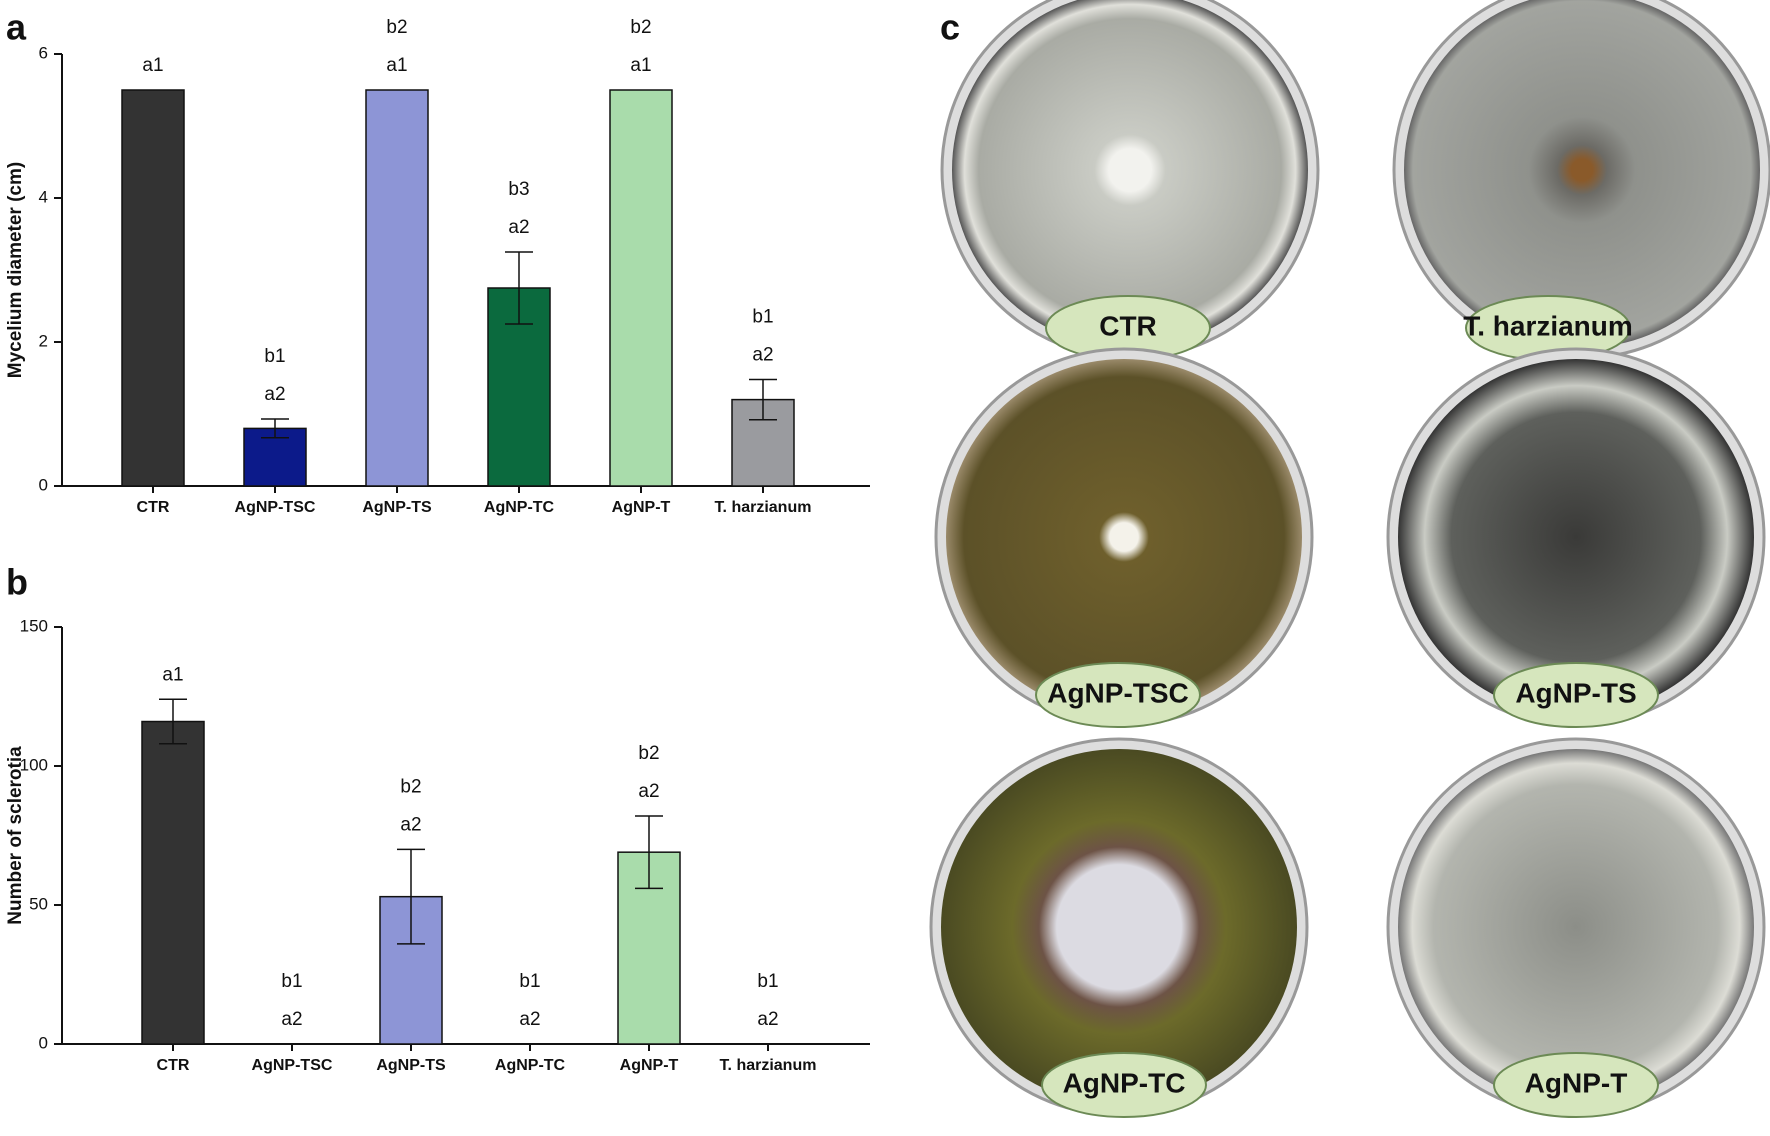 Image resolution: width=1770 pixels, height=1136 pixels. What do you see at coordinates (1576, 1082) in the screenshot?
I see `plate-label: AgNP-T` at bounding box center [1576, 1082].